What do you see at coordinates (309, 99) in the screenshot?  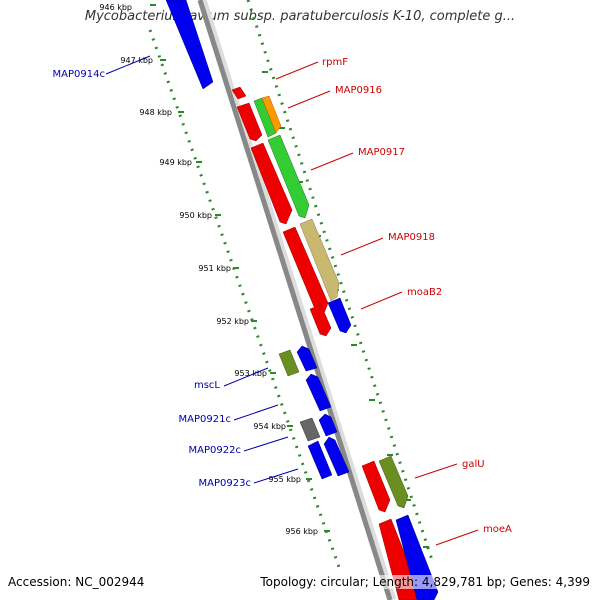 I see `leader-MAP0916` at bounding box center [309, 99].